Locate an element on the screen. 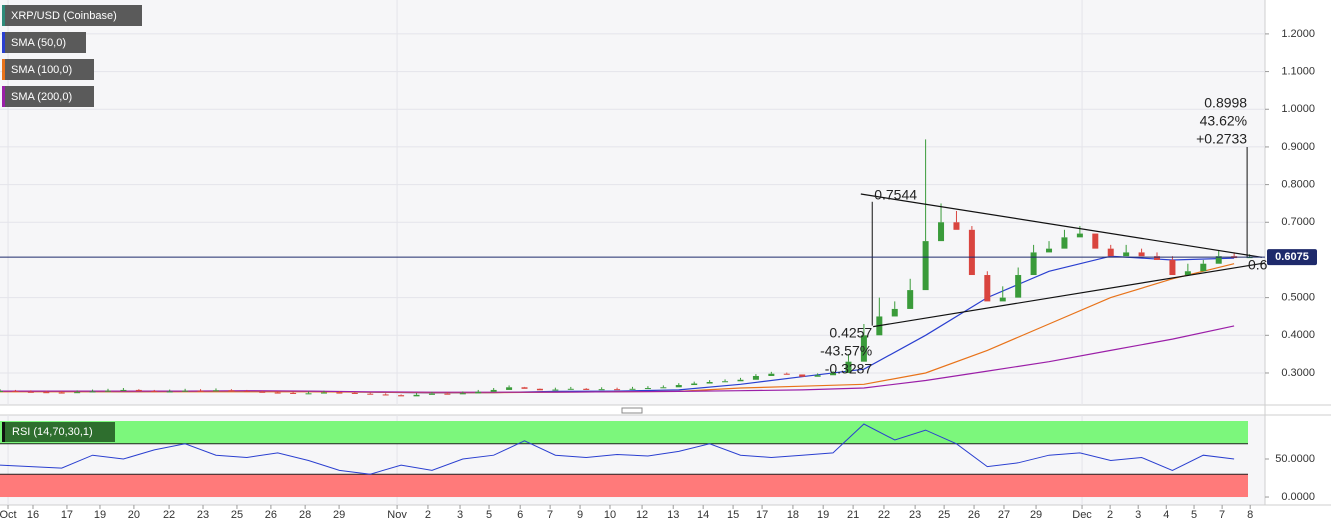  measure-label: -0.3287 is located at coordinates (849, 368).